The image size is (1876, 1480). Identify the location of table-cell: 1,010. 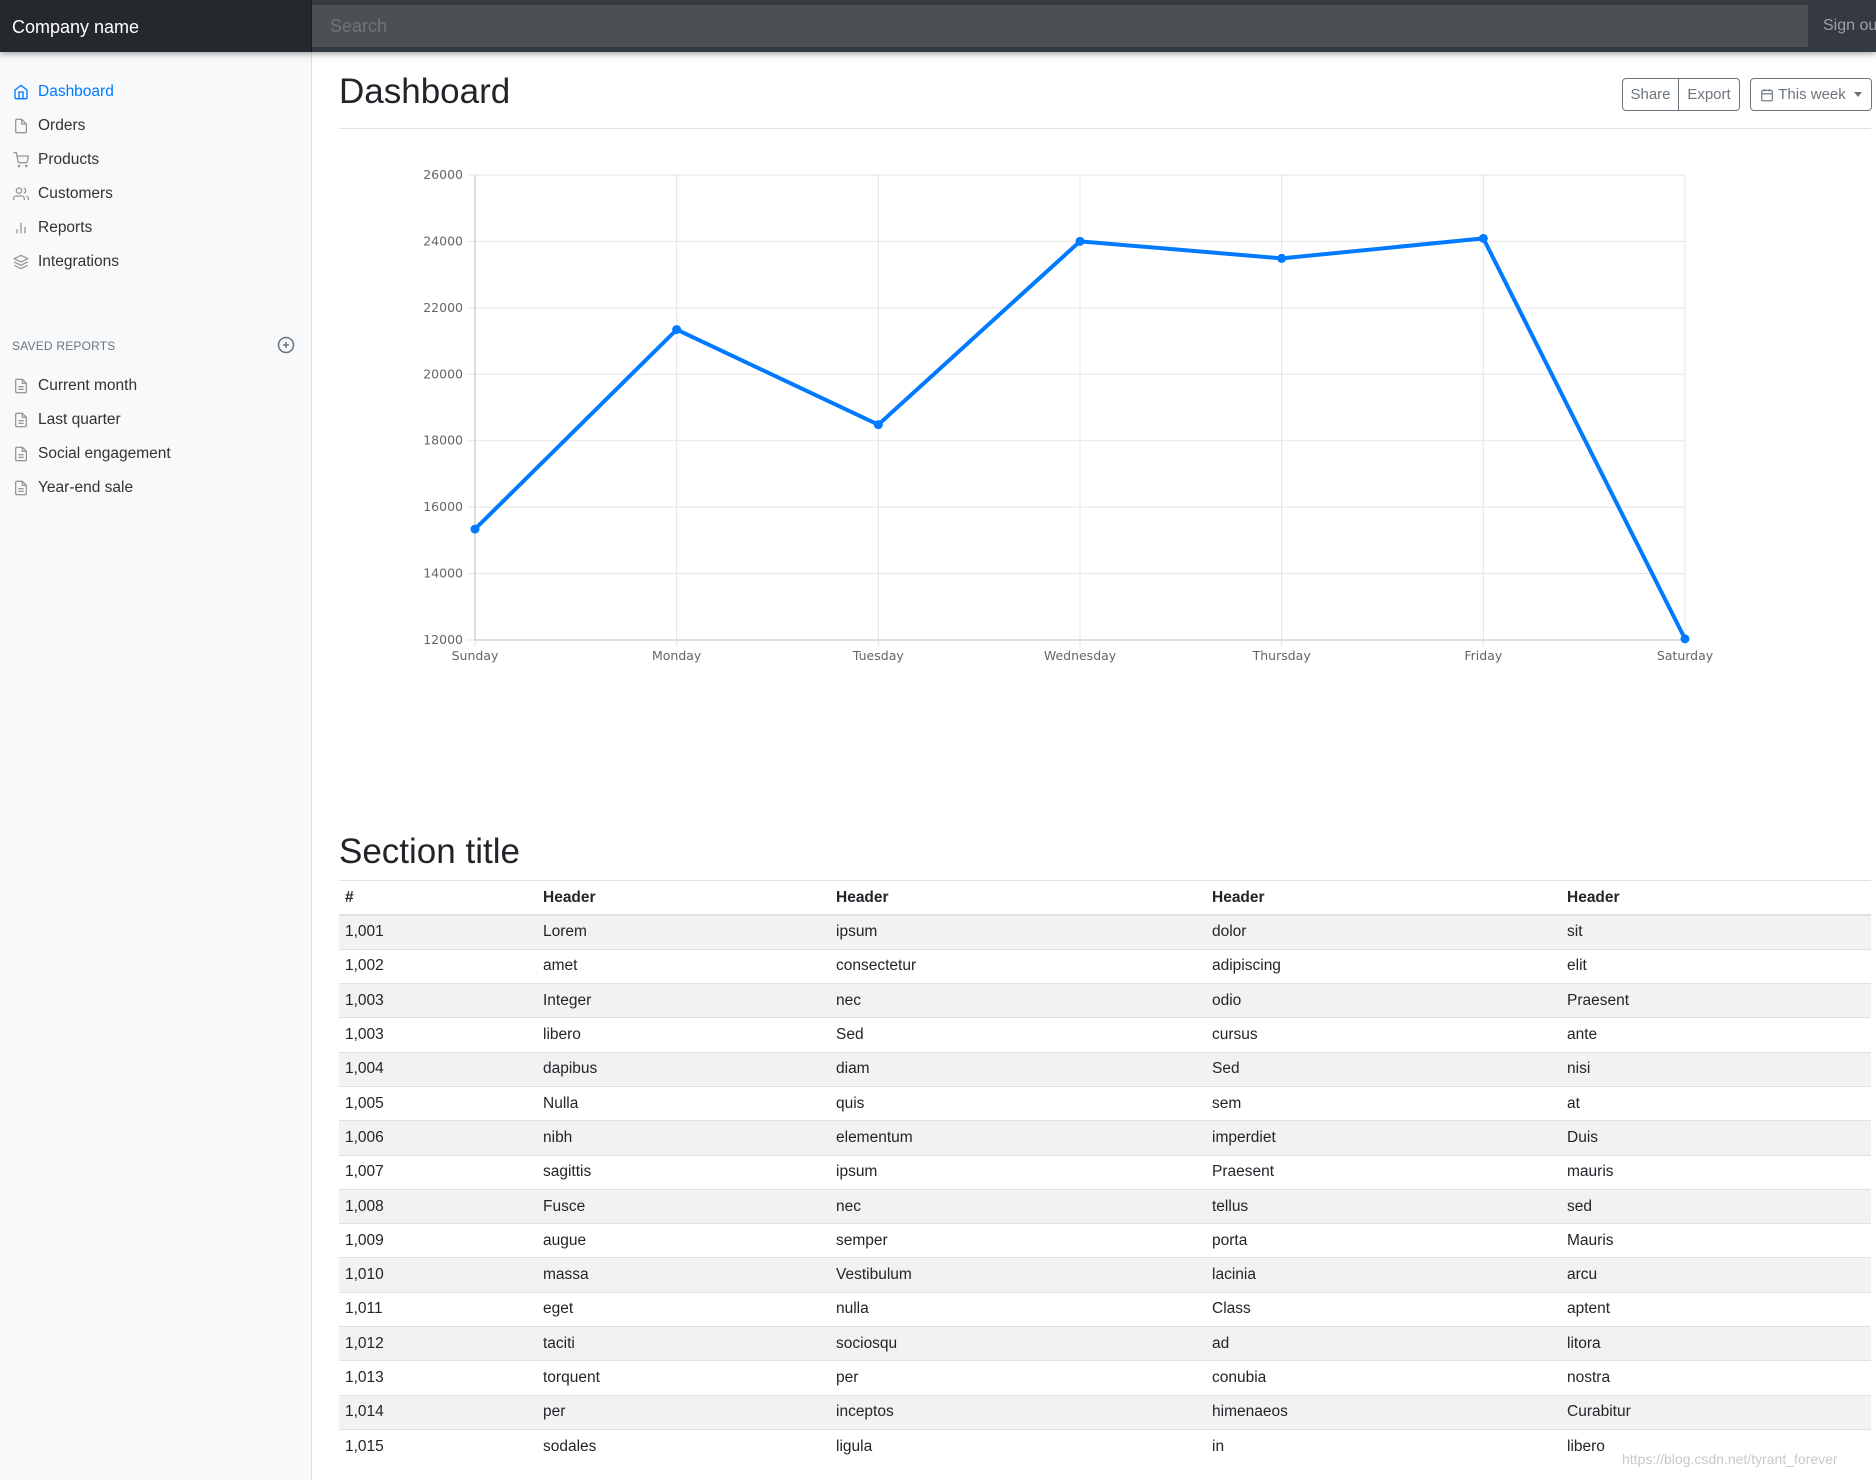
(438, 1275).